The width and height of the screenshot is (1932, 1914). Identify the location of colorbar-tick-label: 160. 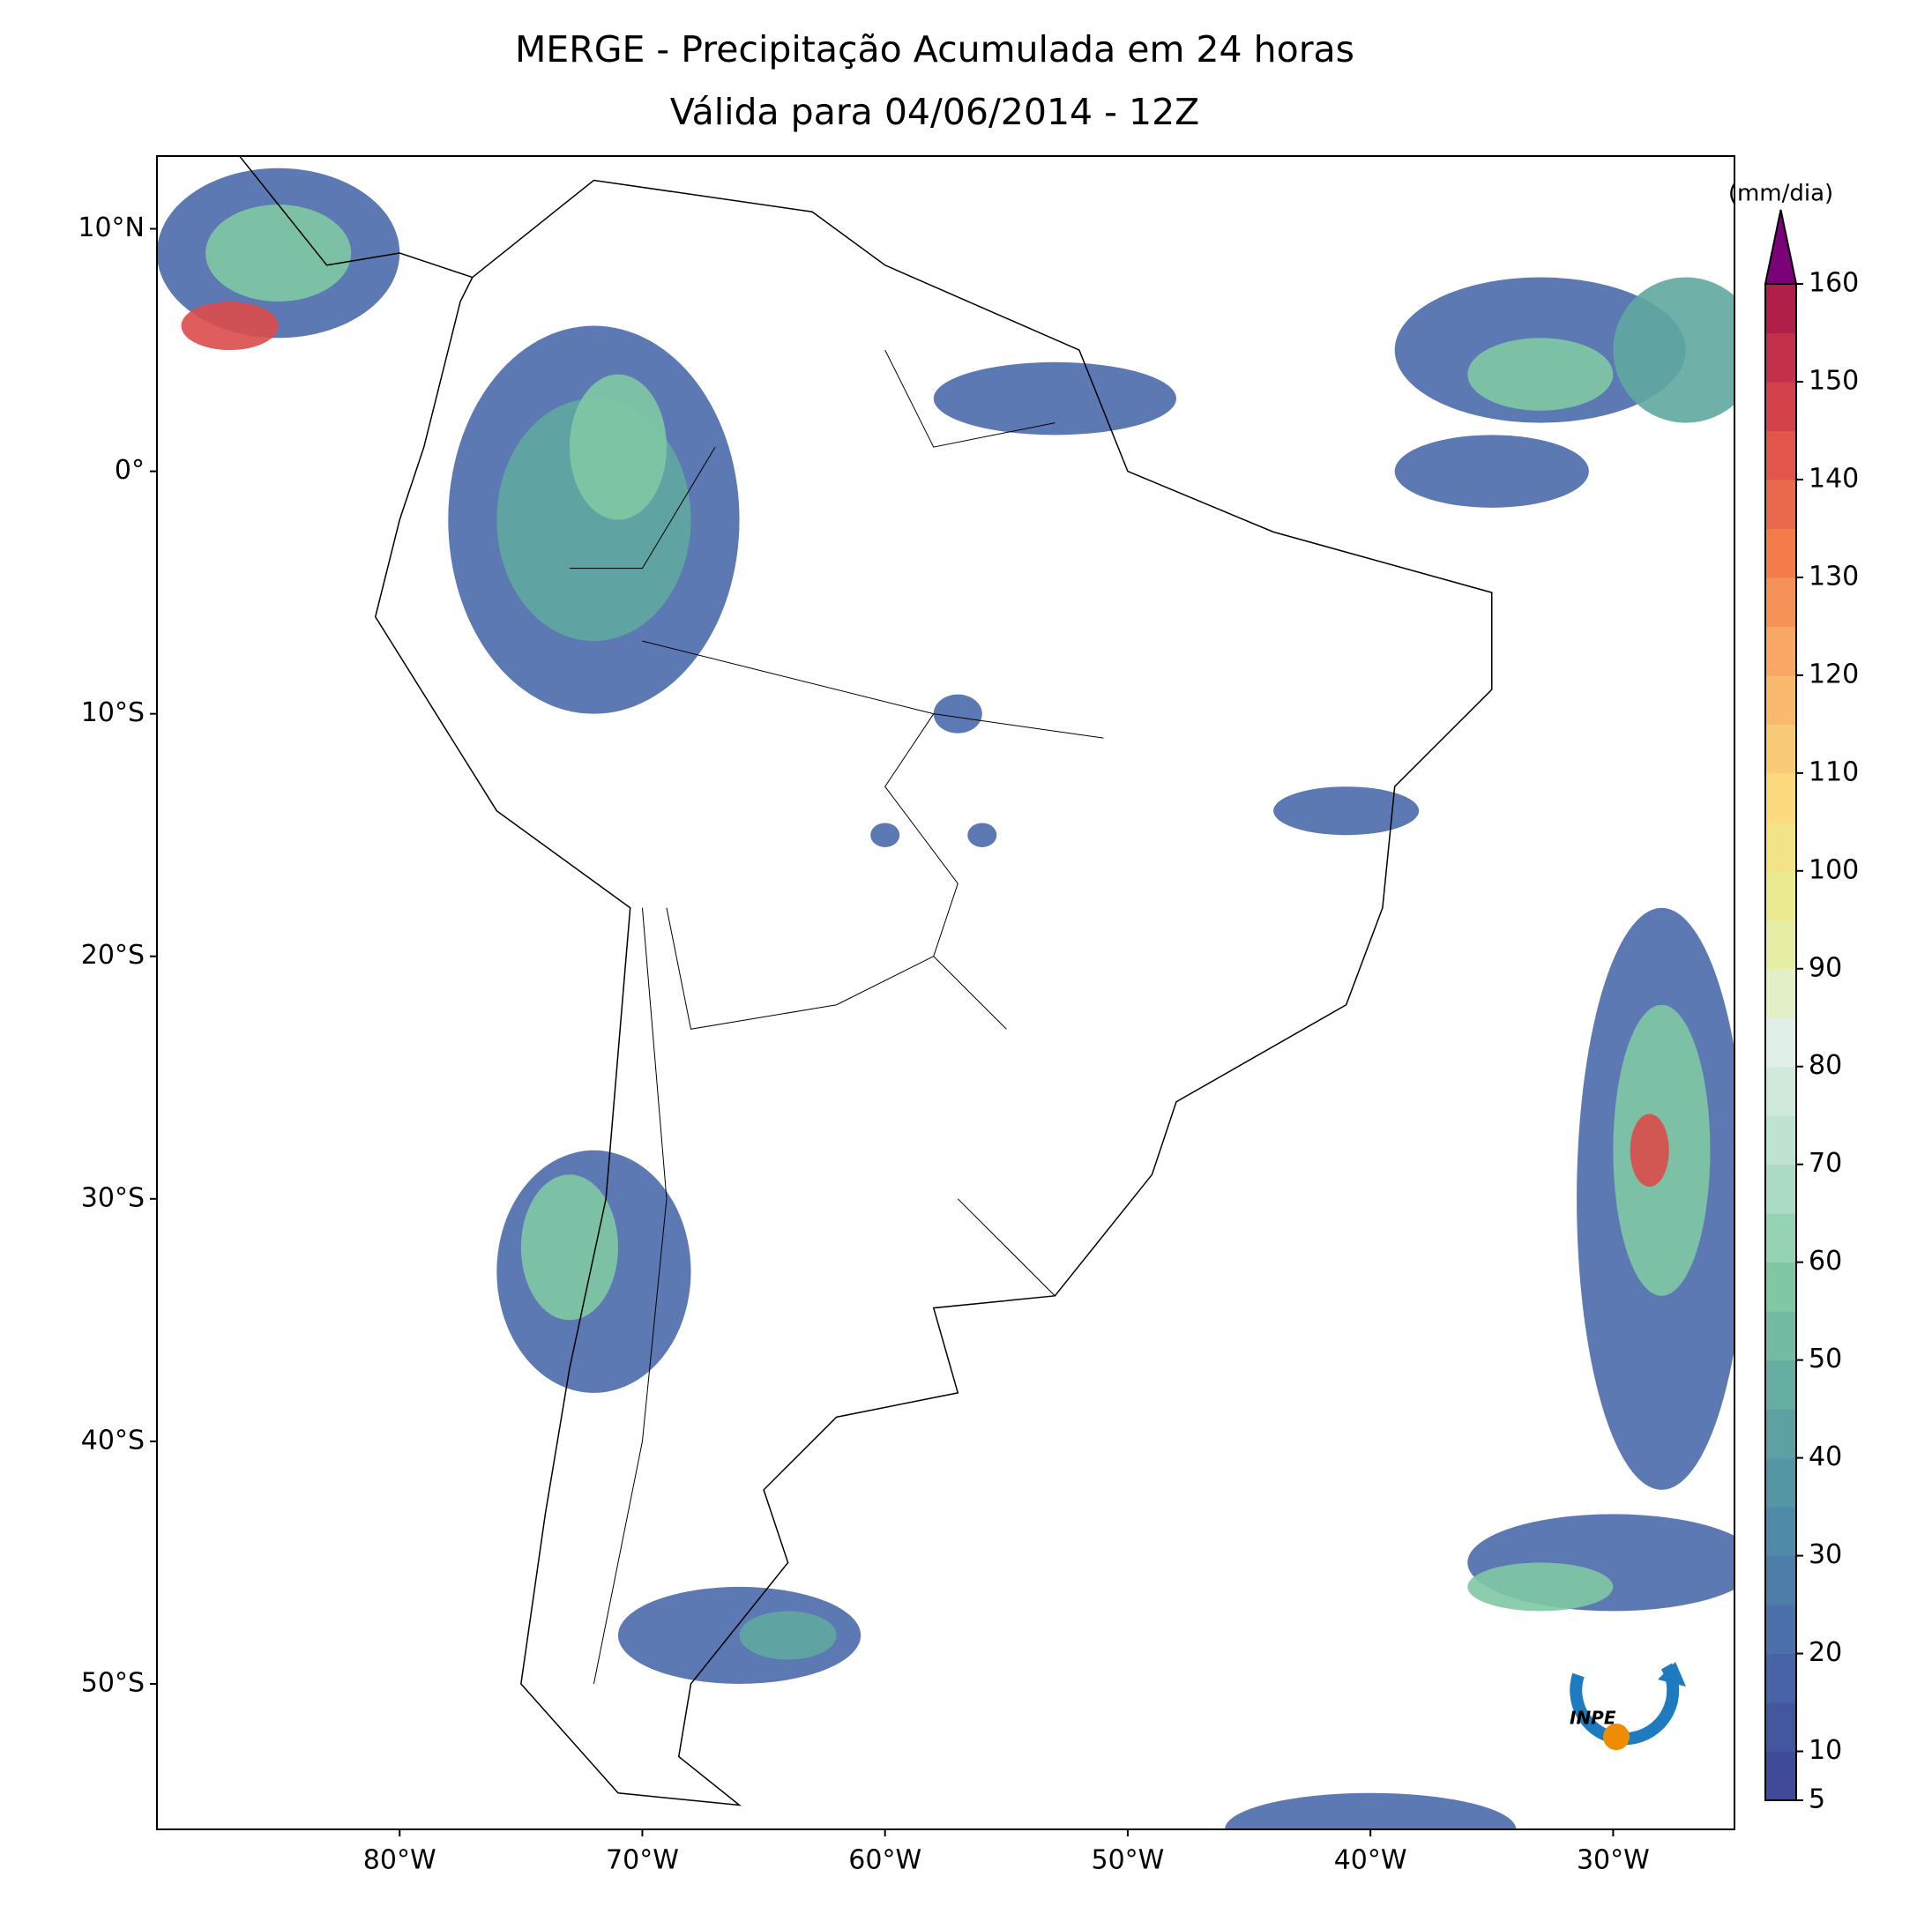
(1834, 283).